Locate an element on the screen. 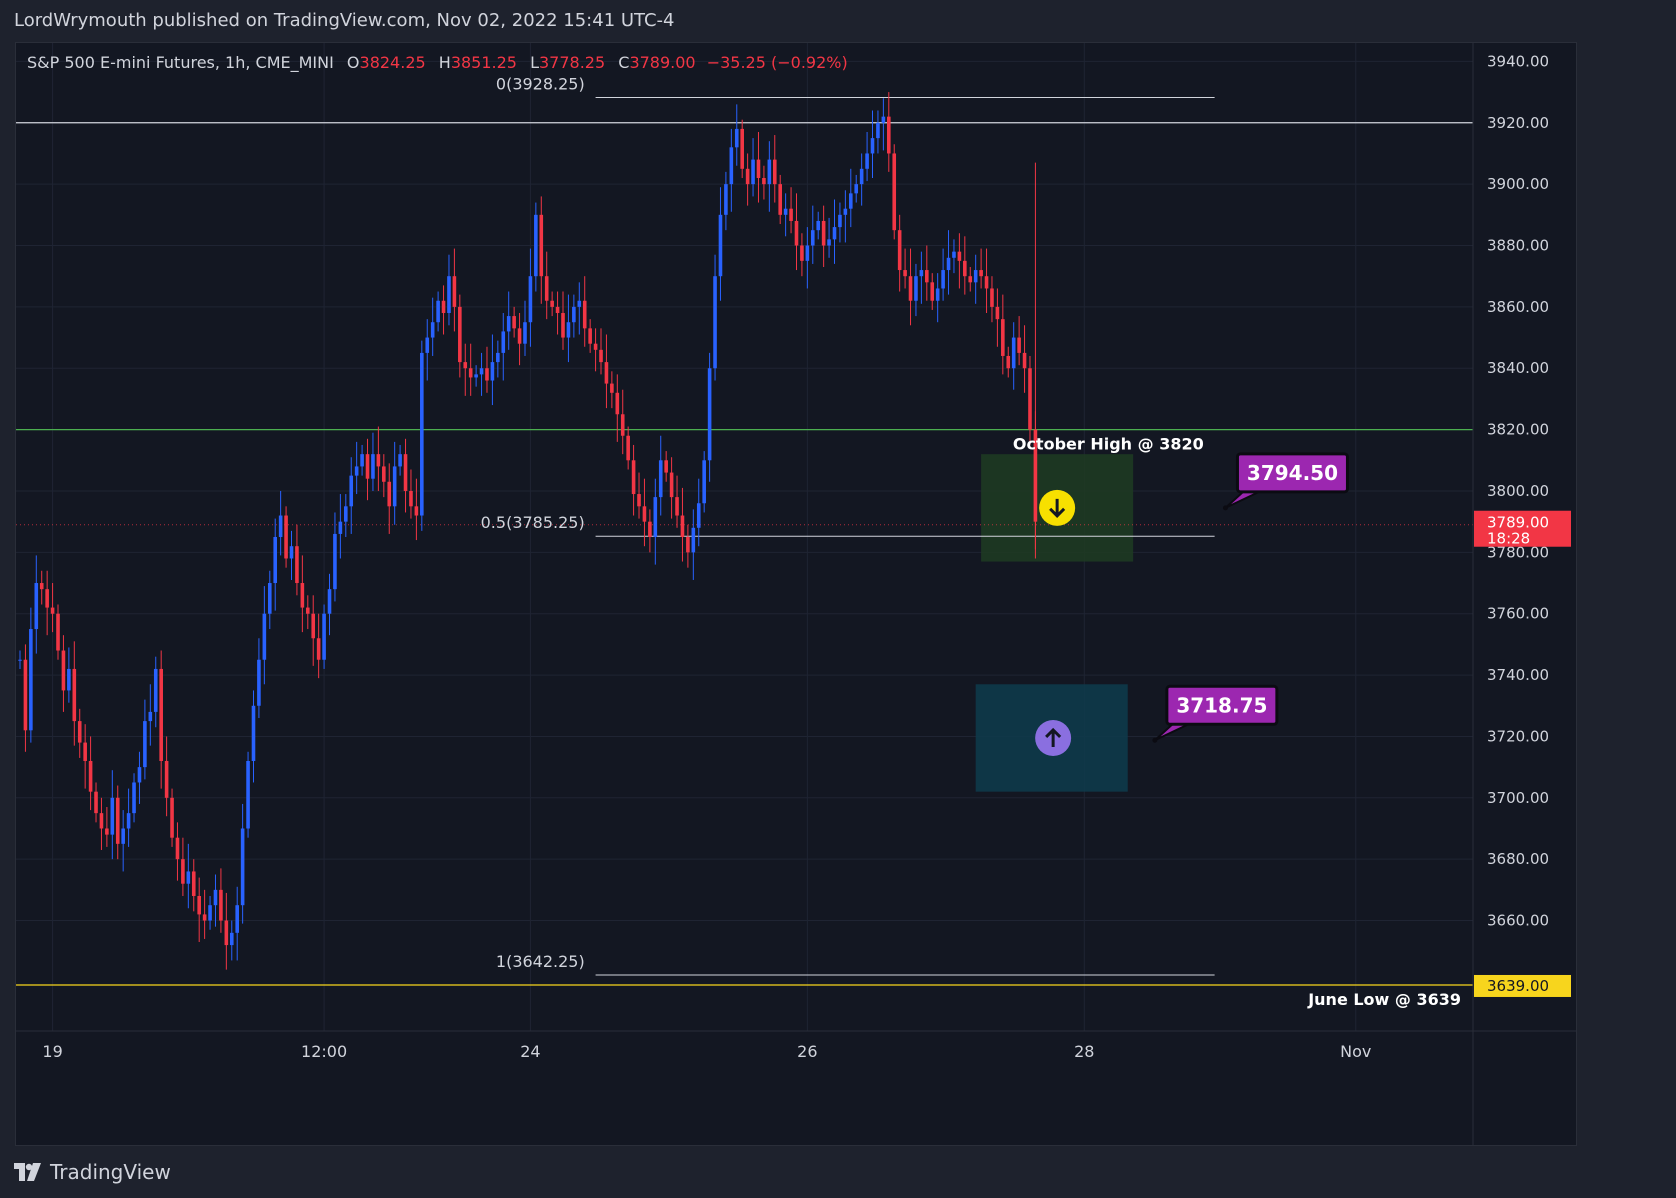  fib-label: 1(3642.25) is located at coordinates (540, 961).